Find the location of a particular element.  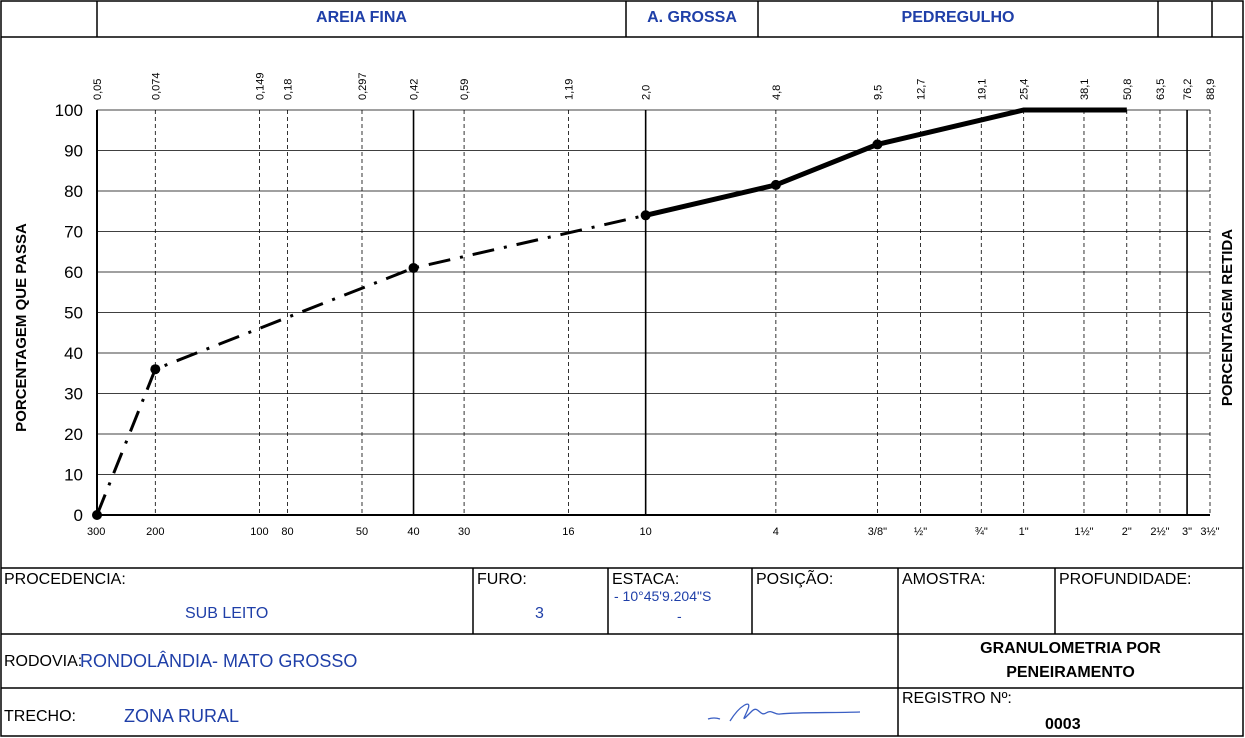

posicao-label: POSIÇÃO: is located at coordinates (795, 579).